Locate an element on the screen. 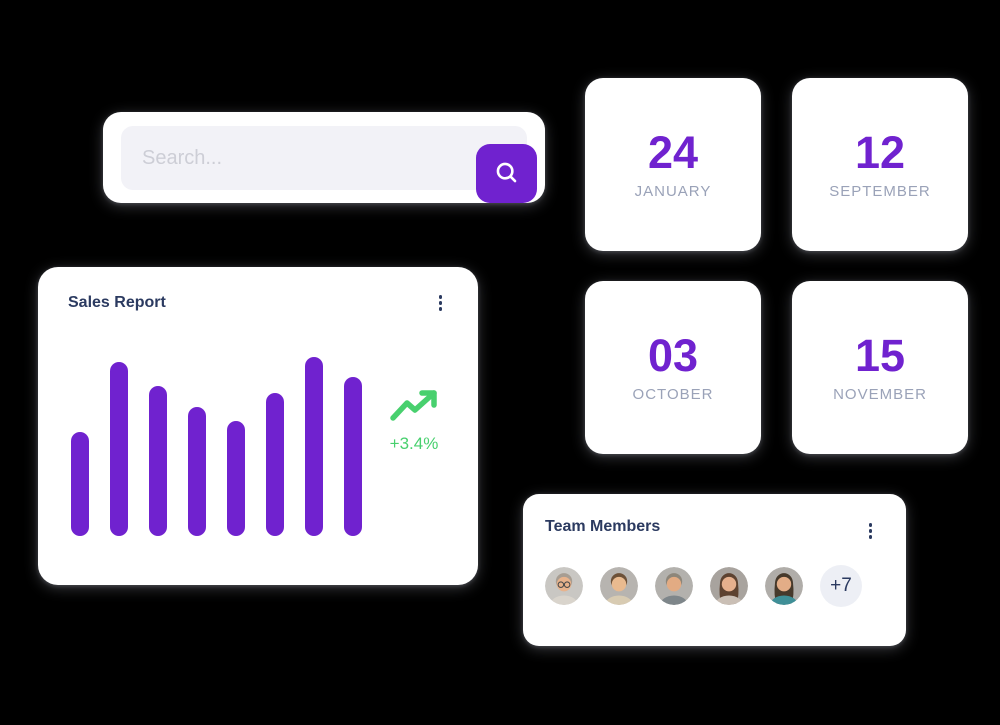 This screenshot has width=1000, height=725. search-icon is located at coordinates (506, 174).